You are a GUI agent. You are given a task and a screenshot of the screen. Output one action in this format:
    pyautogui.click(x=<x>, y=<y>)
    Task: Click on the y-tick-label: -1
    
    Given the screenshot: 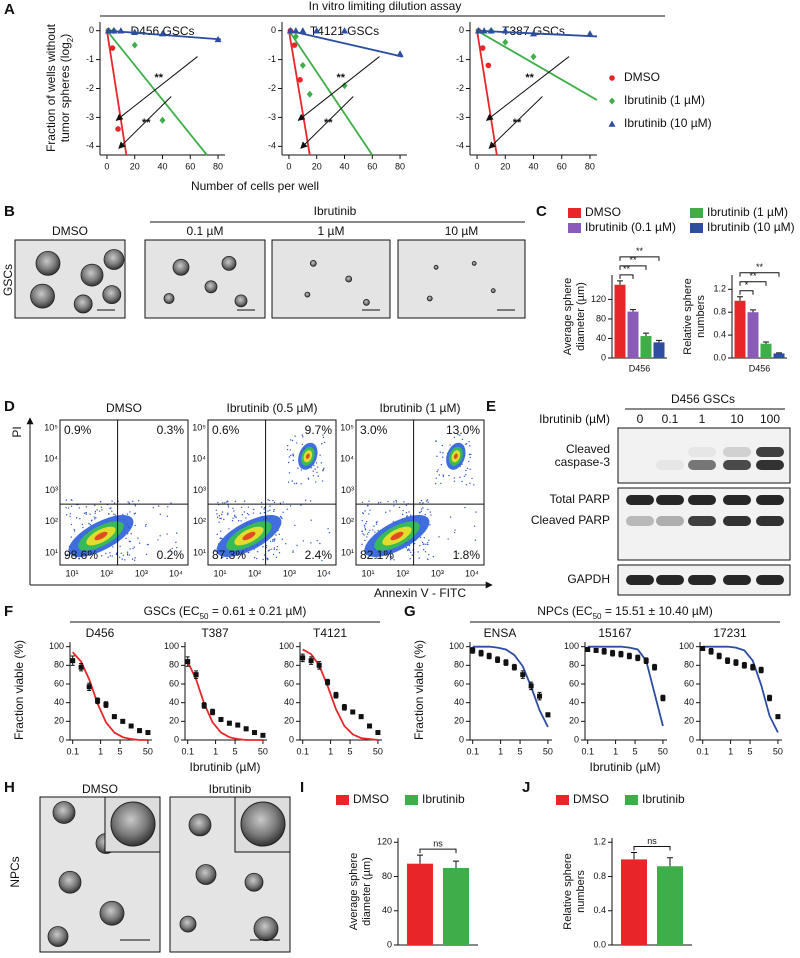 What is the action you would take?
    pyautogui.click(x=272, y=59)
    